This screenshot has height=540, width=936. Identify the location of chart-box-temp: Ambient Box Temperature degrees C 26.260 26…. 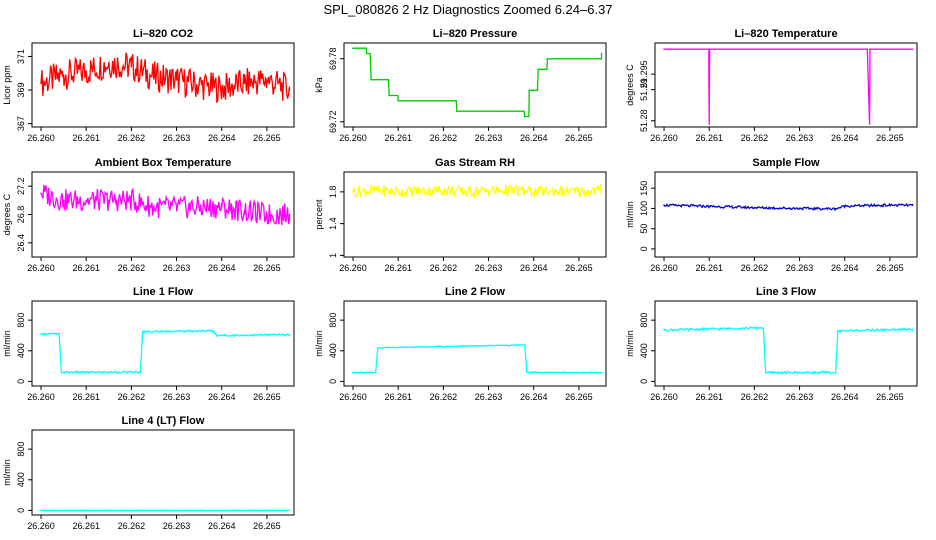
(148, 215).